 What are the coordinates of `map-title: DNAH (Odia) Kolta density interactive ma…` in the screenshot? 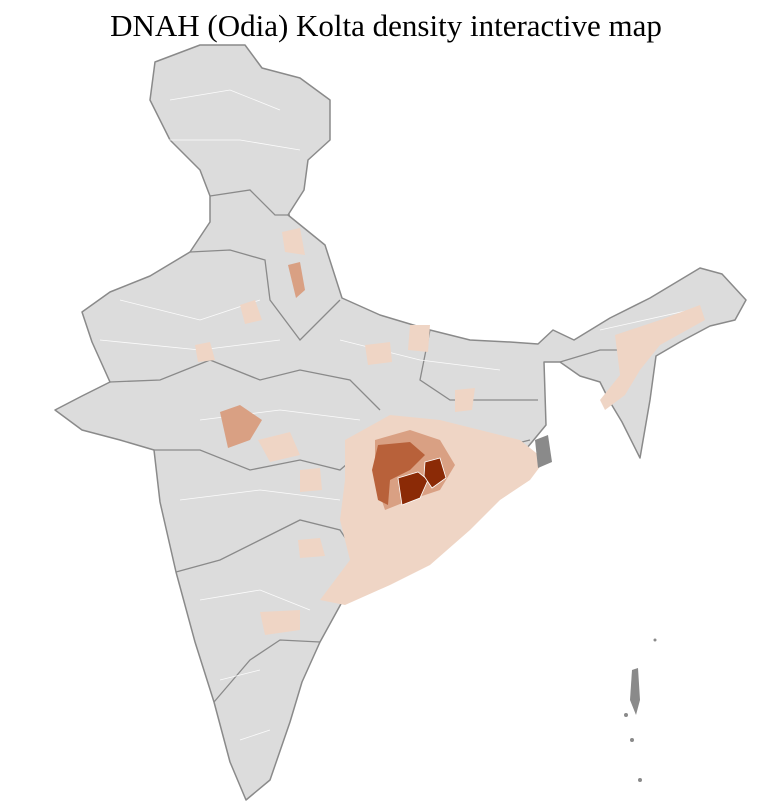 It's located at (386, 25).